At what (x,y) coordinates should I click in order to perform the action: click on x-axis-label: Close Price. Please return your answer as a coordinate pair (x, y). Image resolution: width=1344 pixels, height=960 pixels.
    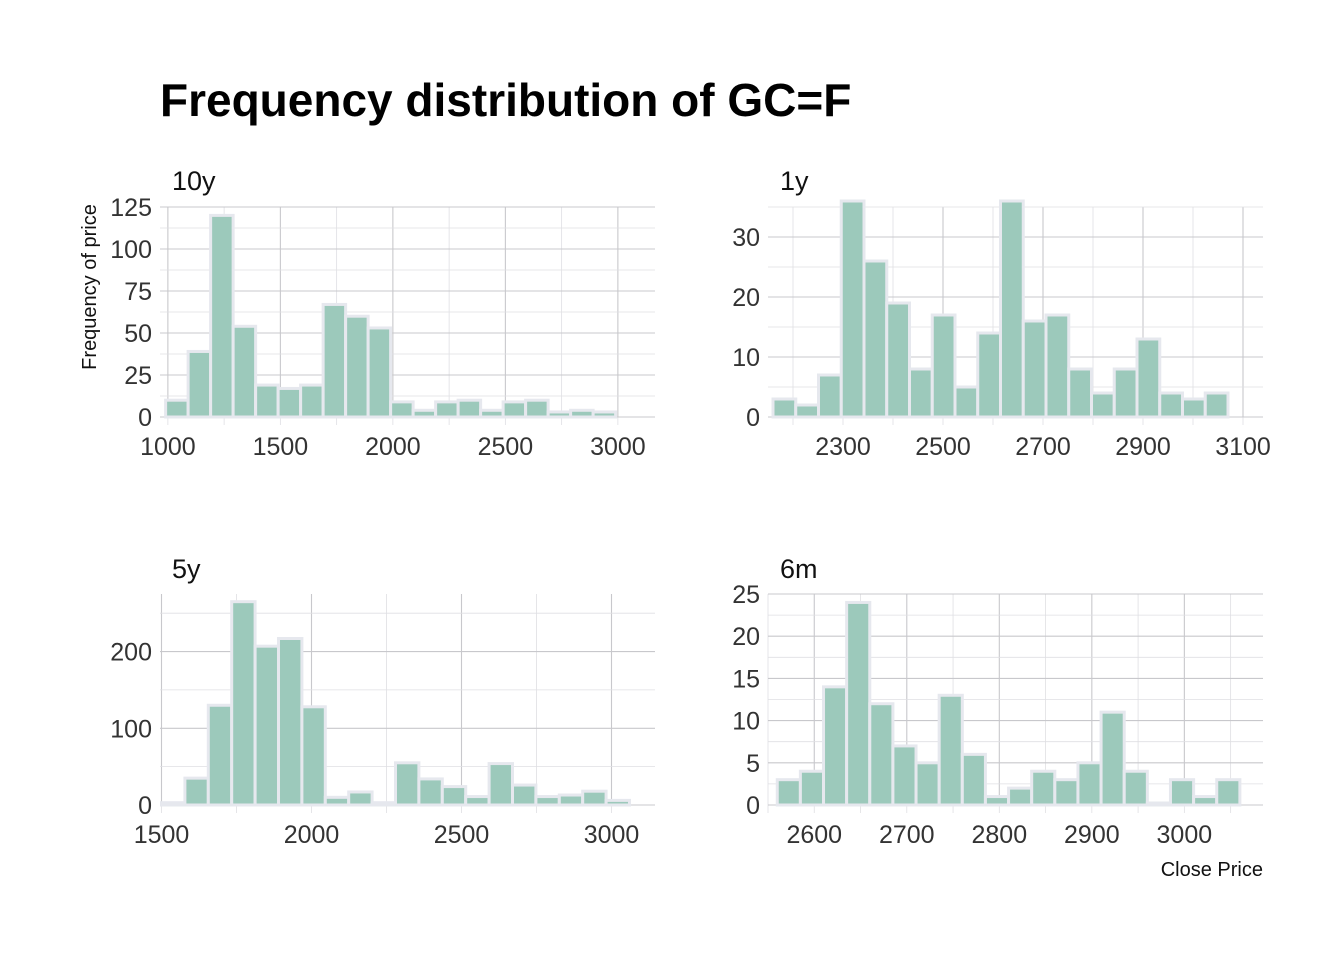
    Looking at the image, I should click on (1212, 870).